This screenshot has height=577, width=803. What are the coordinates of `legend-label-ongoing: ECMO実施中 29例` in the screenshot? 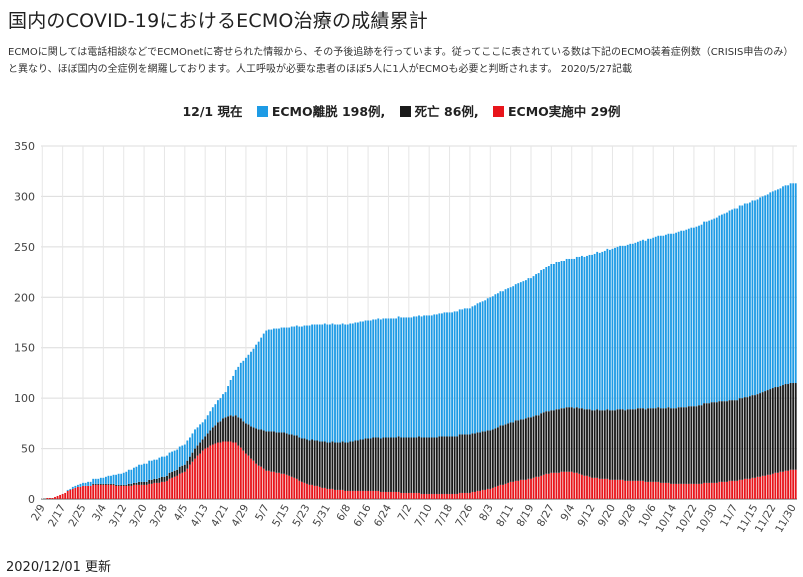 It's located at (564, 111).